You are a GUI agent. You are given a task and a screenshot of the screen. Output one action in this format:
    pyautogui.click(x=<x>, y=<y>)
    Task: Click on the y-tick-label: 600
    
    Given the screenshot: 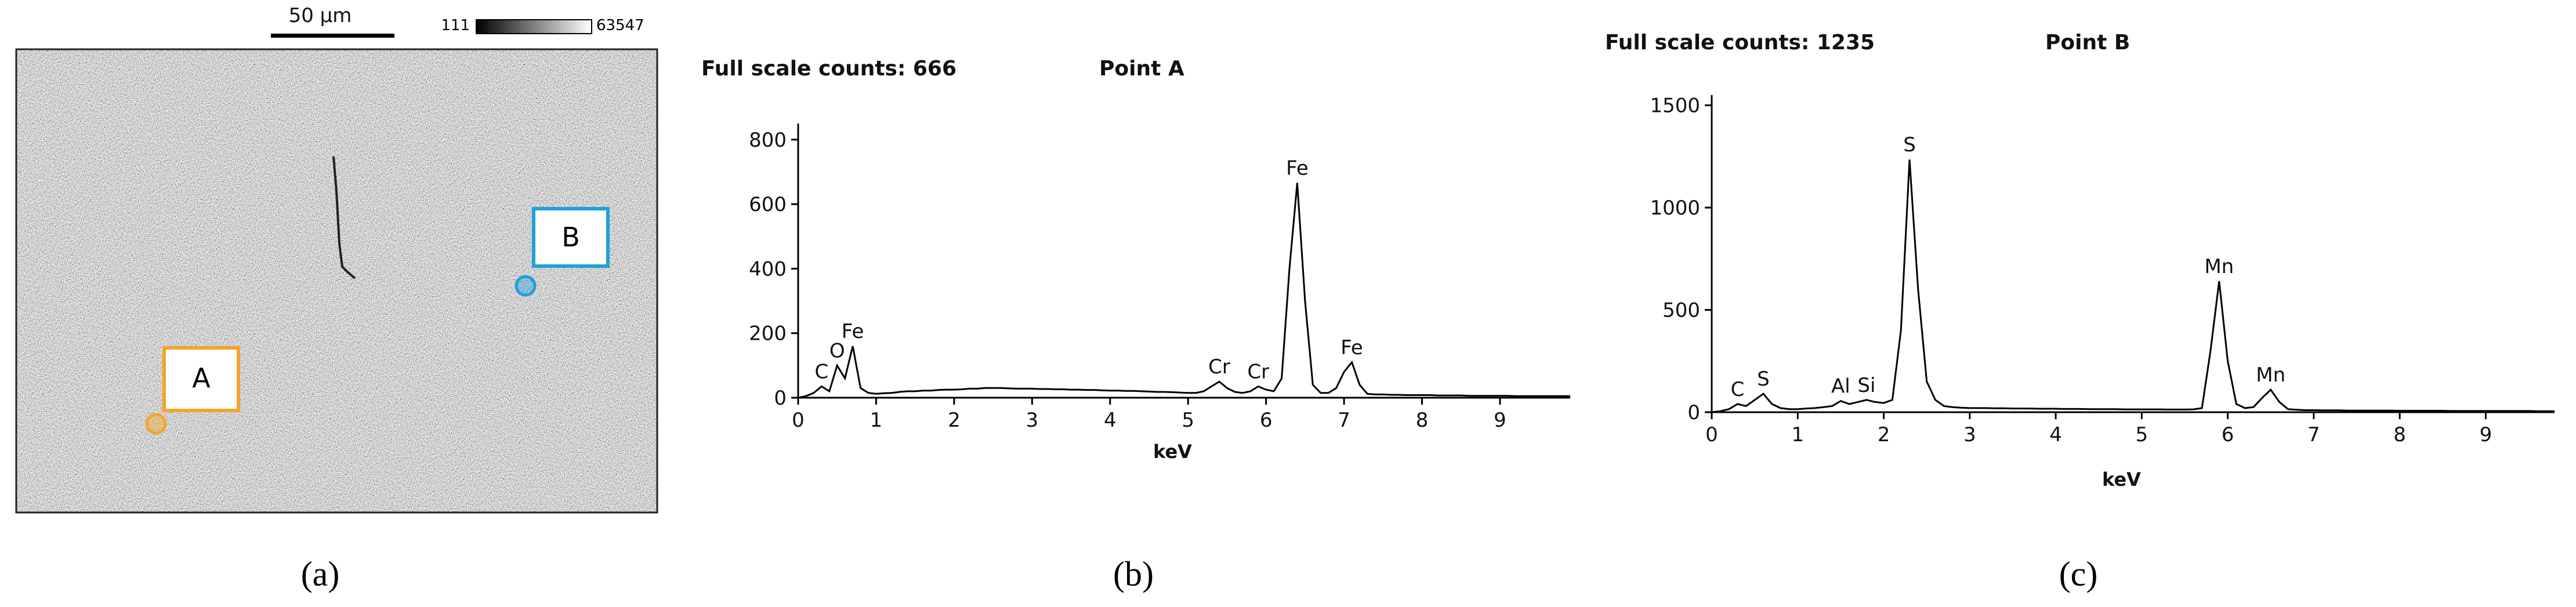 What is the action you would take?
    pyautogui.click(x=768, y=205)
    